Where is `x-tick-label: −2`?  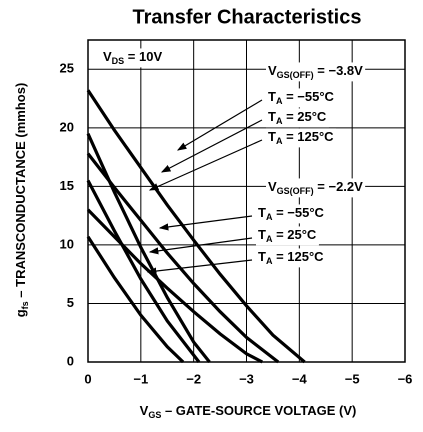
x-tick-label: −2 is located at coordinates (193, 378).